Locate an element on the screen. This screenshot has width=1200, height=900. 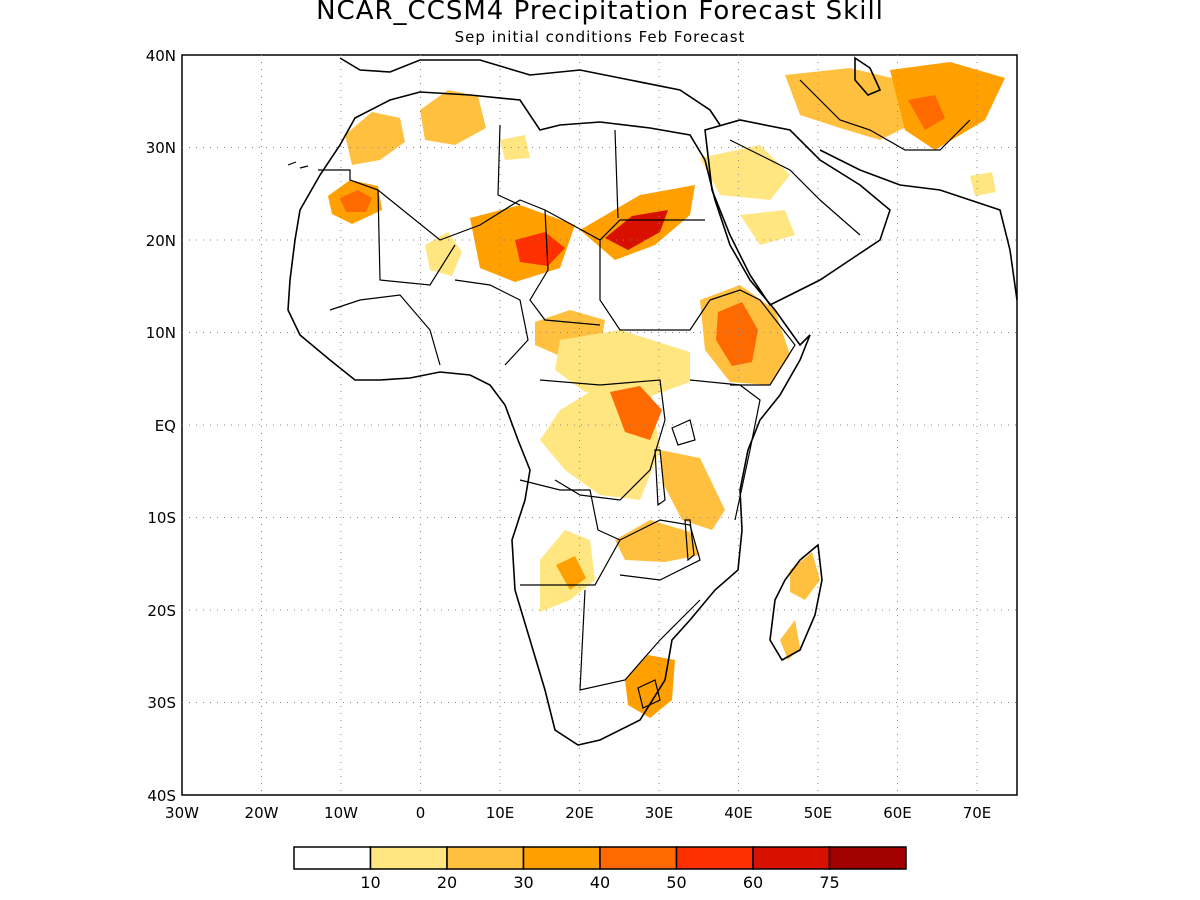
arabia-coastline is located at coordinates (797, 213).